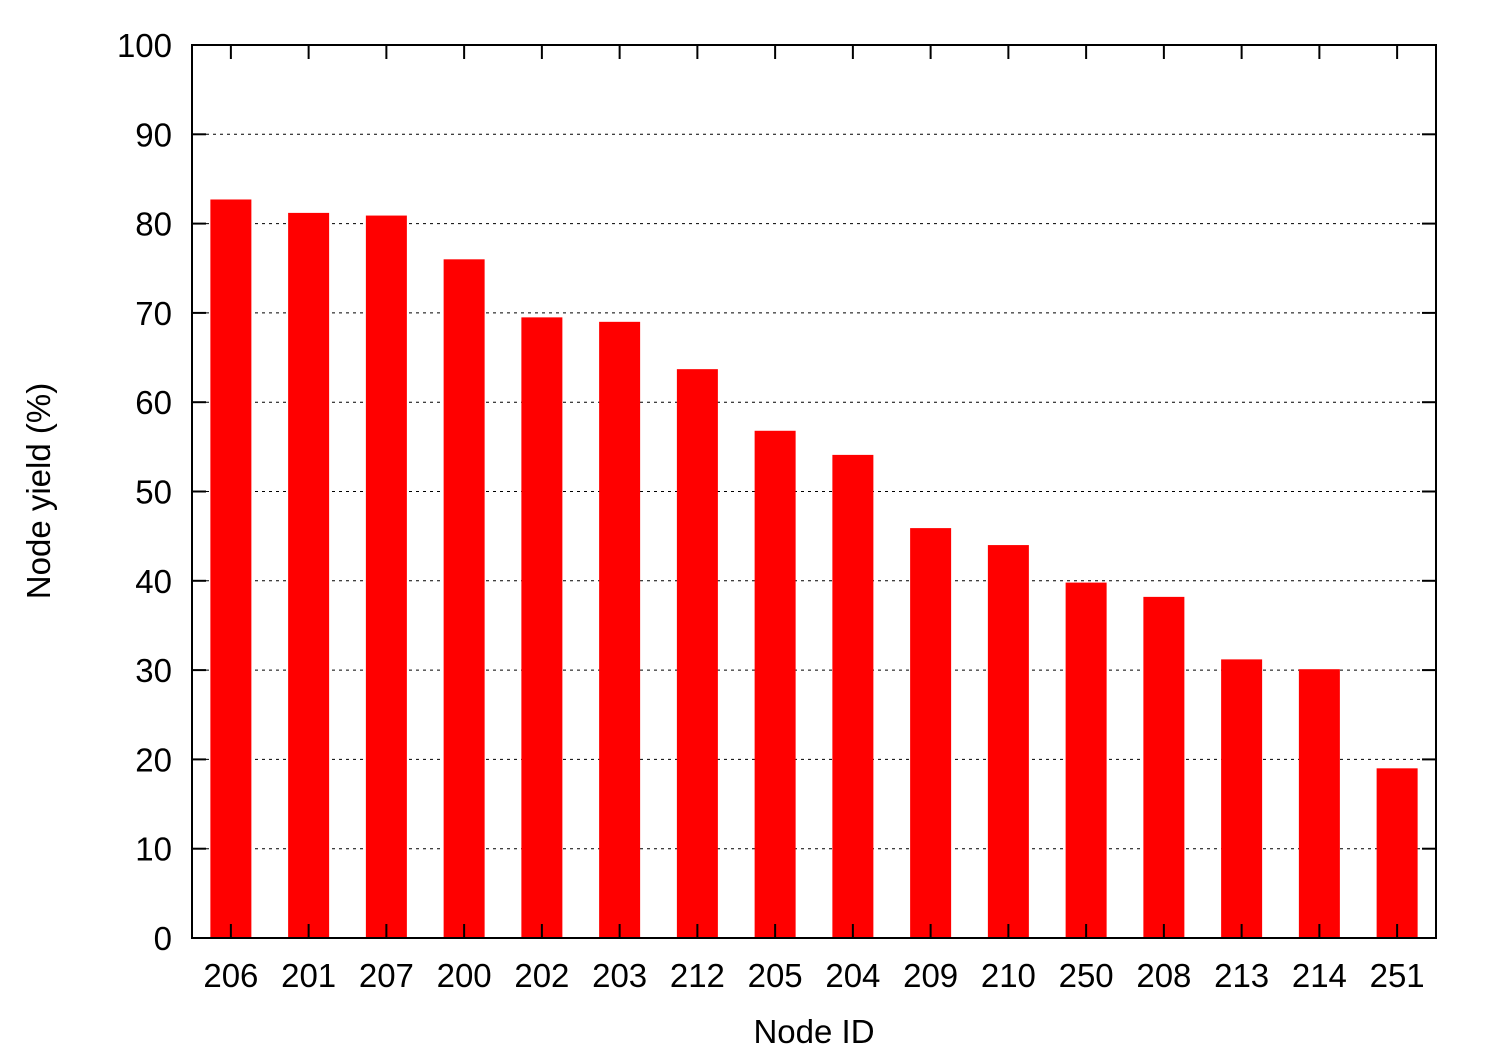 The image size is (1500, 1050). Describe the element at coordinates (153, 224) in the screenshot. I see `y-tick-label: 80` at that location.